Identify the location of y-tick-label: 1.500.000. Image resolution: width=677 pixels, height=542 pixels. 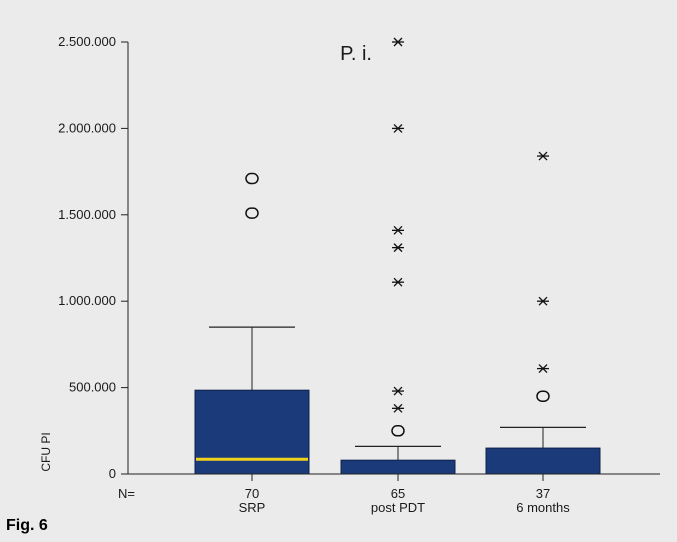
(87, 214).